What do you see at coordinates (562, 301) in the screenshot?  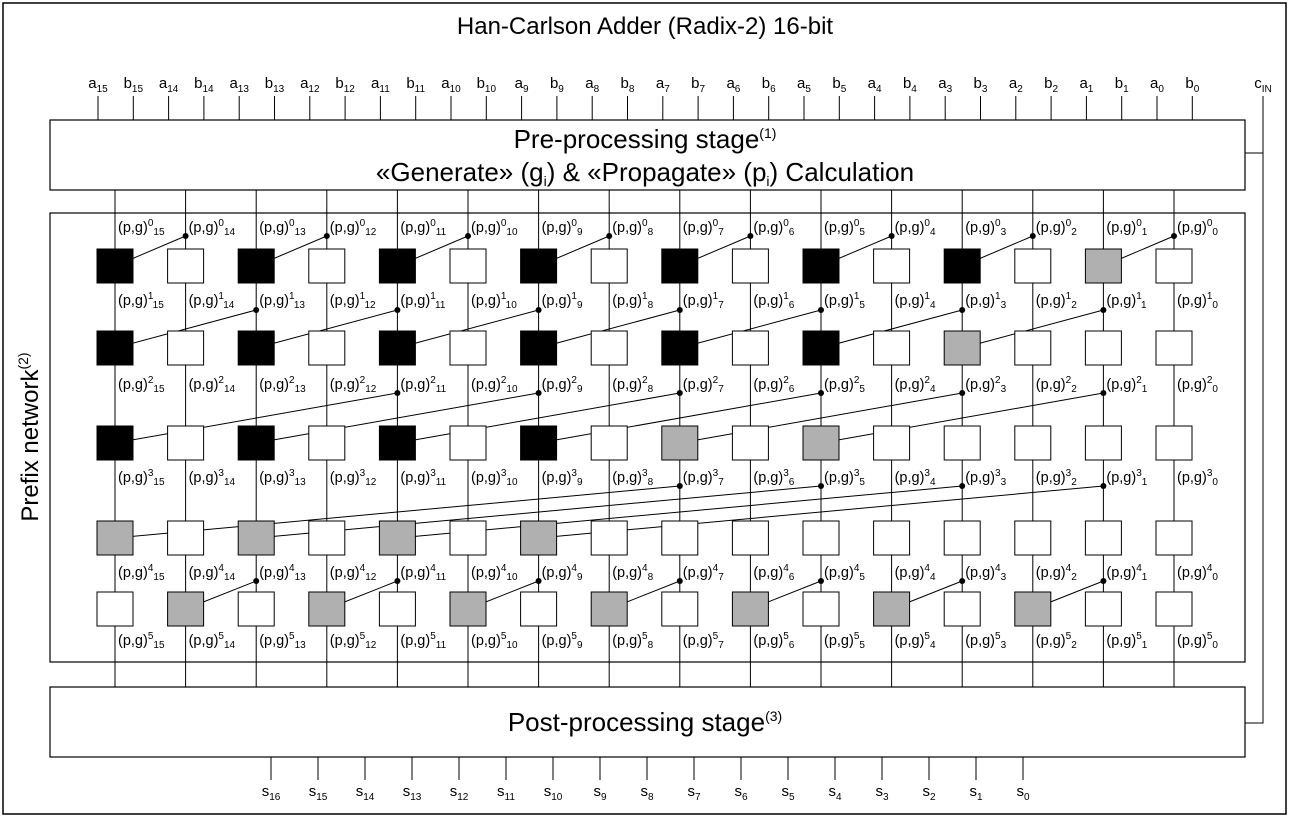 I see `signal-label: (p,g)19` at bounding box center [562, 301].